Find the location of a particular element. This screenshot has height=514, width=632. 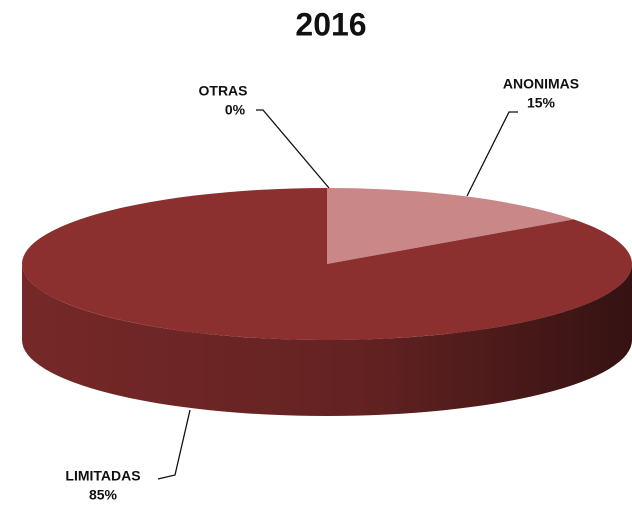

category-label: LIMITADAS is located at coordinates (102, 476).